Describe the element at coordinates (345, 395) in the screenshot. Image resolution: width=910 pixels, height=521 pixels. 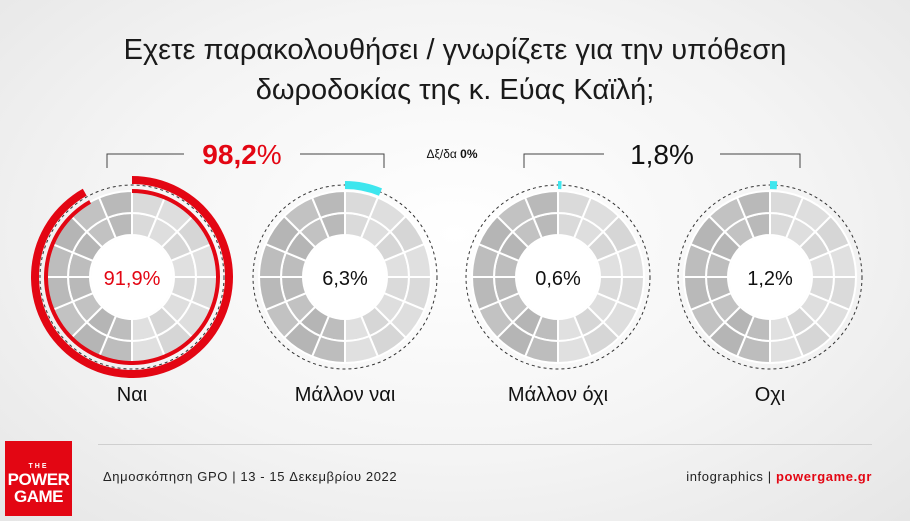
I see `category-label: Μάλλον ναι` at that location.